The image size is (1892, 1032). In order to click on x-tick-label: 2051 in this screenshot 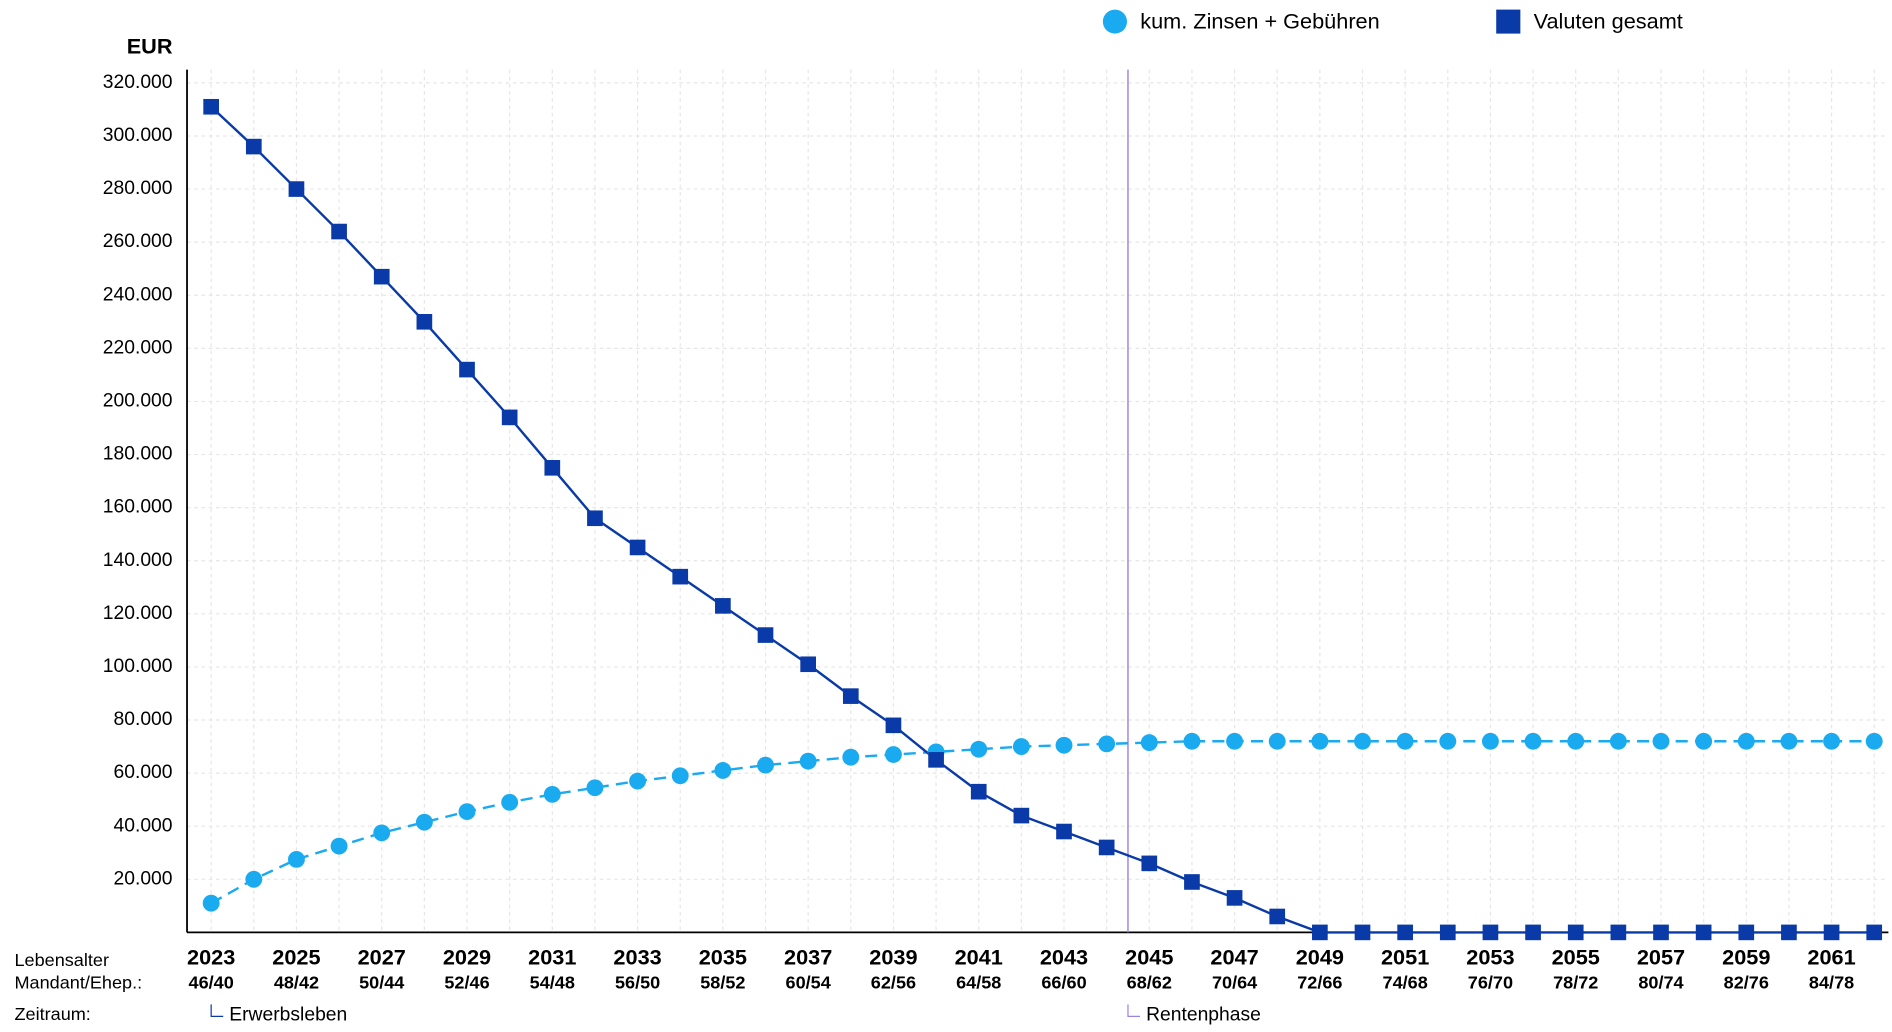, I will do `click(1405, 957)`.